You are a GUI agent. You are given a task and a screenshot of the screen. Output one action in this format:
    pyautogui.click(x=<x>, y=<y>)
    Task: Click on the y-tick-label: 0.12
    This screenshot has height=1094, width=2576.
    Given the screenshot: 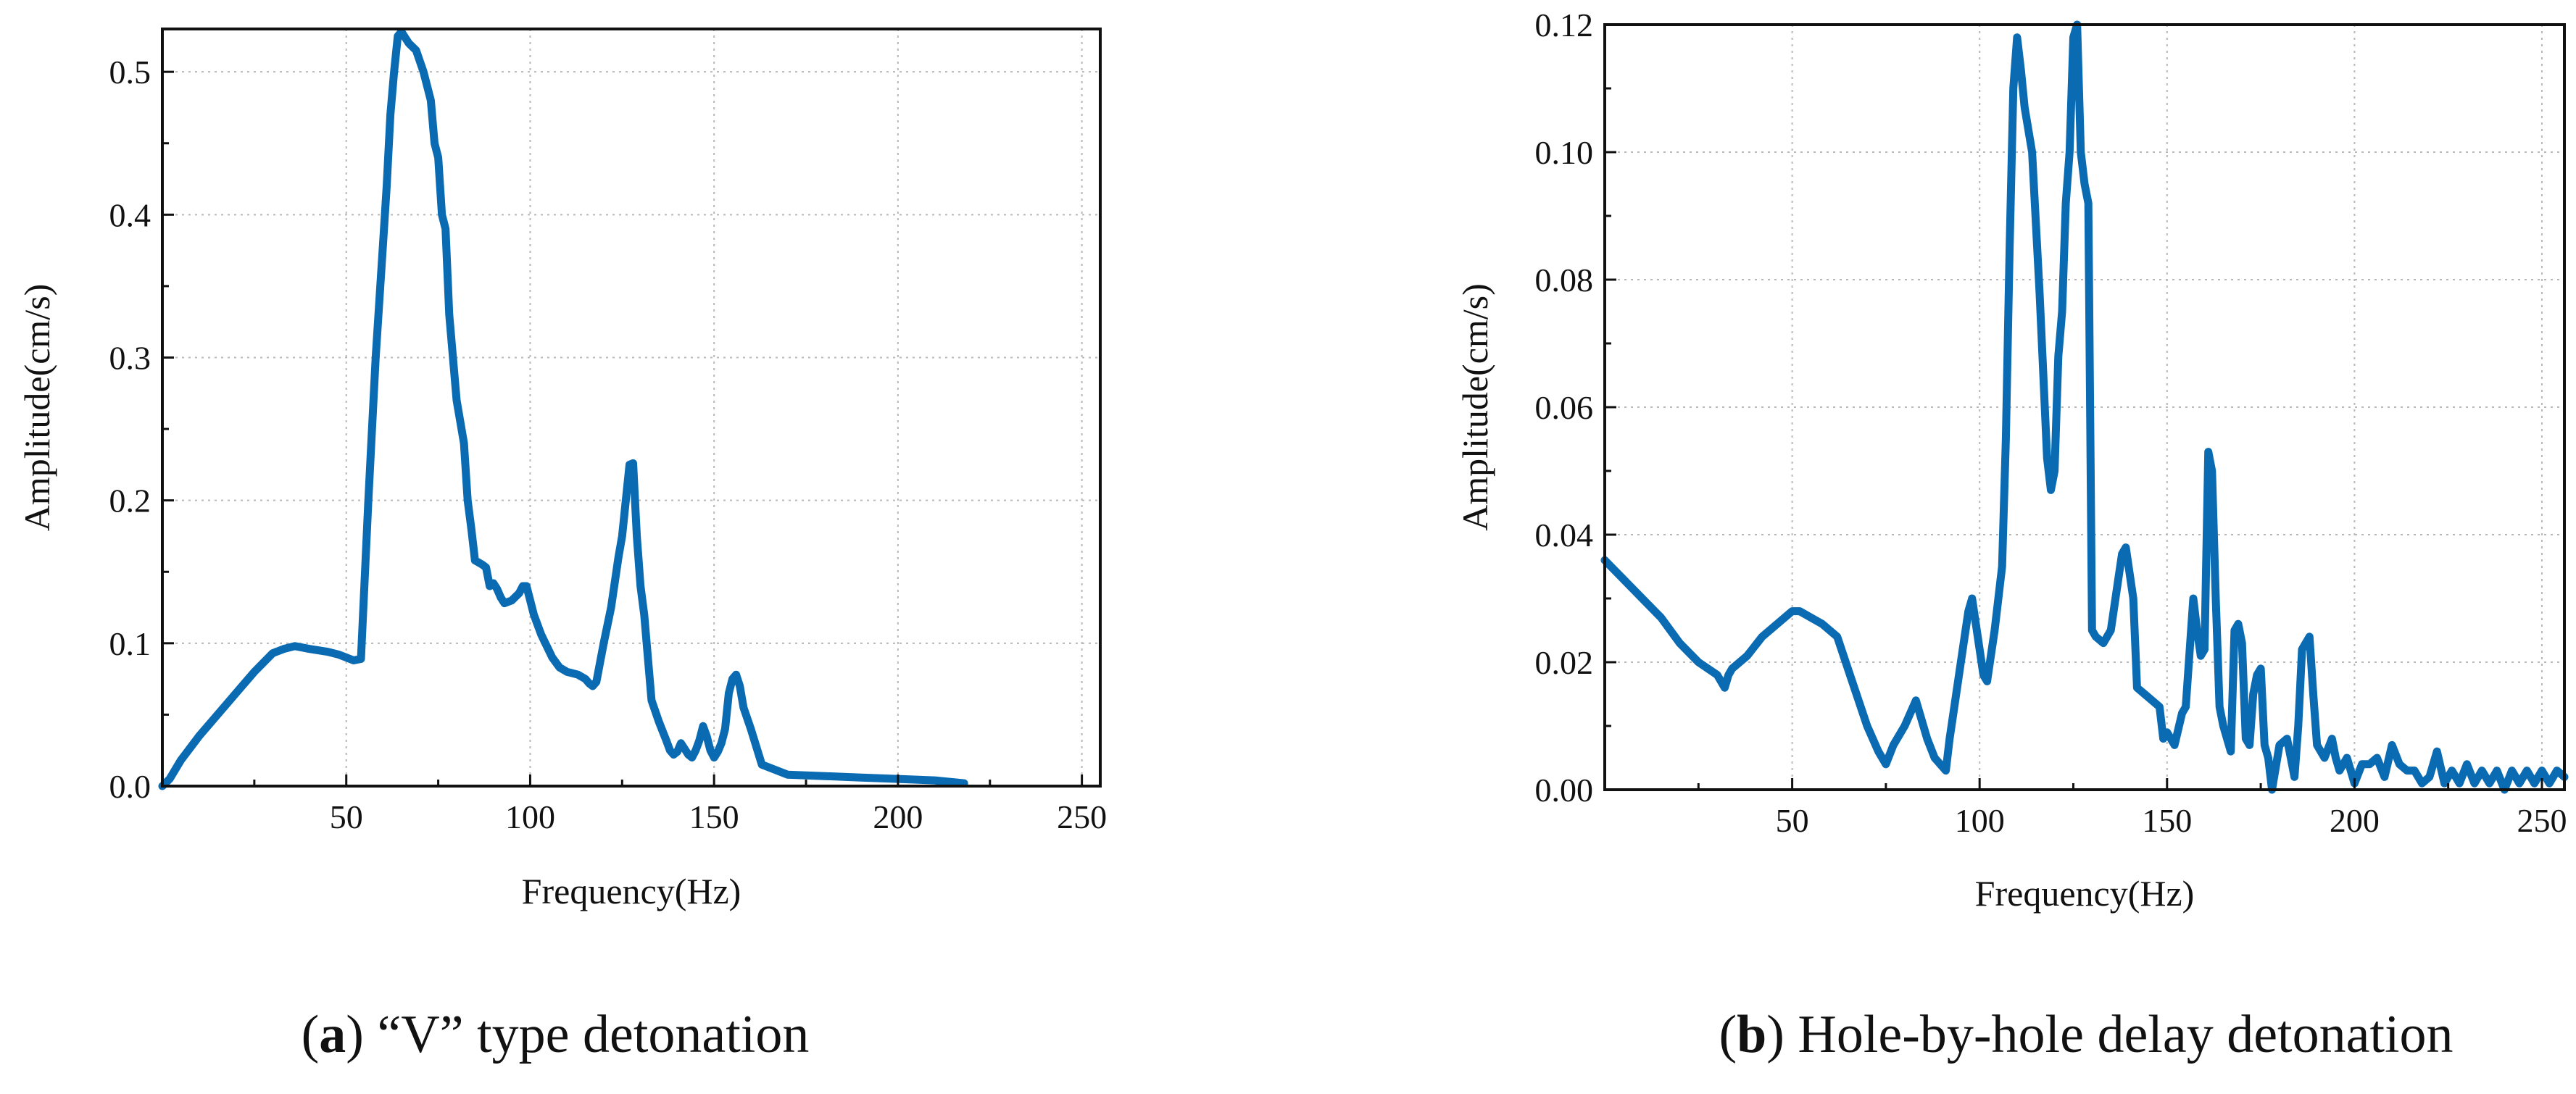 What is the action you would take?
    pyautogui.click(x=1564, y=25)
    